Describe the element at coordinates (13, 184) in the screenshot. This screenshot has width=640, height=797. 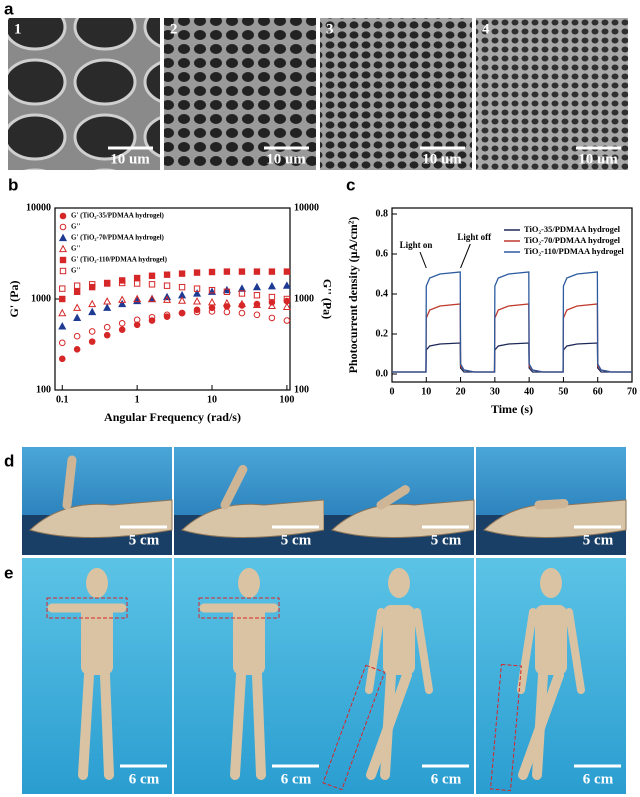
I see `panel-label: b` at that location.